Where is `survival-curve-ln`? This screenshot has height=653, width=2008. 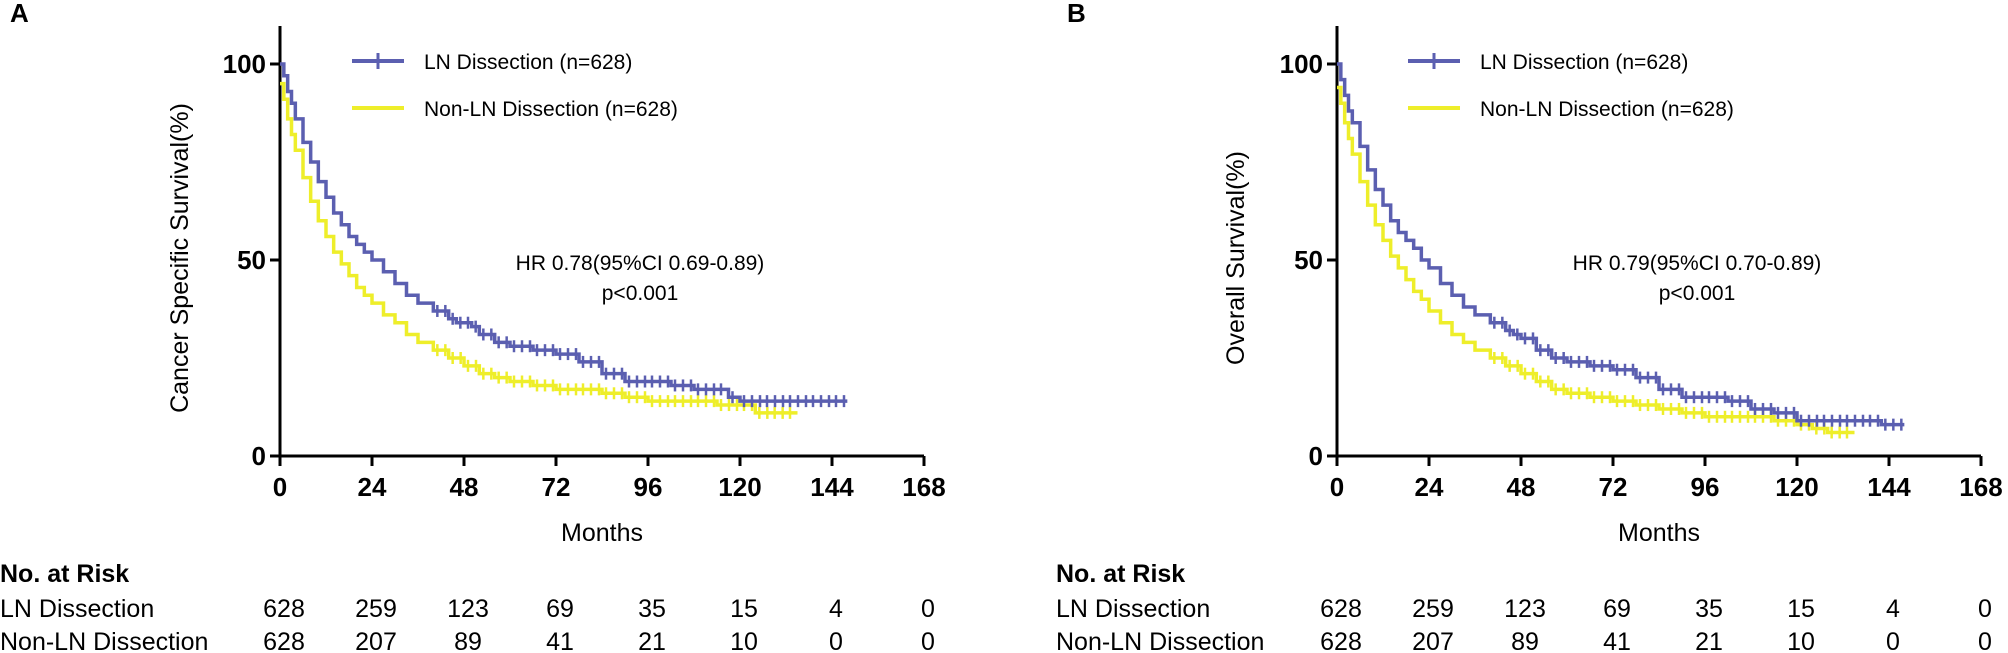 survival-curve-ln is located at coordinates (564, 232).